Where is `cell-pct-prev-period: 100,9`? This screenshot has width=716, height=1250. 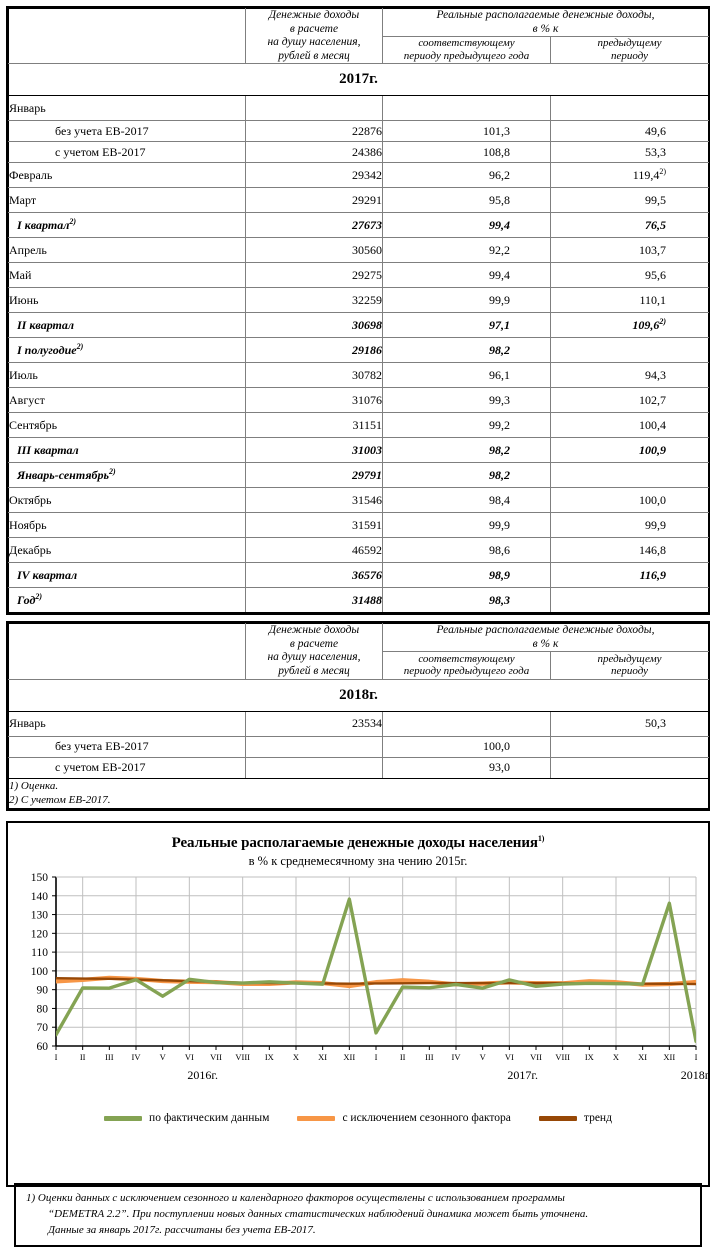
cell-pct-prev-period: 100,9 is located at coordinates (629, 450).